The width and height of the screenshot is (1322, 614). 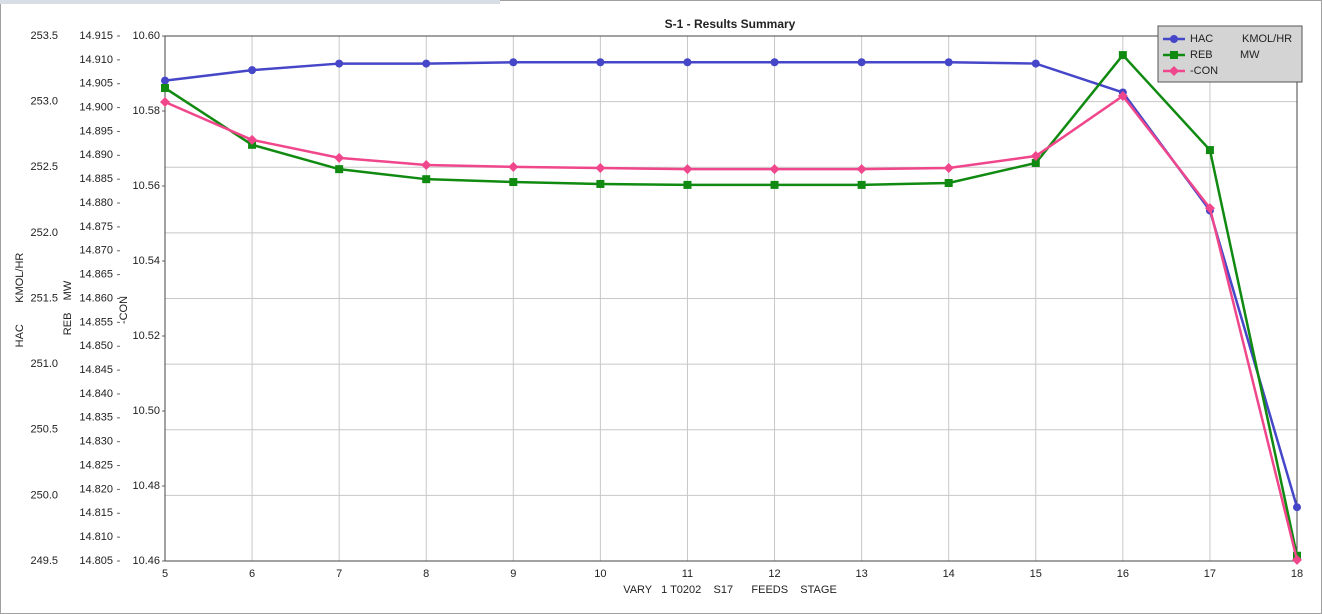 What do you see at coordinates (20, 300) in the screenshot?
I see `y-axis-title: HAC KMOL/HR` at bounding box center [20, 300].